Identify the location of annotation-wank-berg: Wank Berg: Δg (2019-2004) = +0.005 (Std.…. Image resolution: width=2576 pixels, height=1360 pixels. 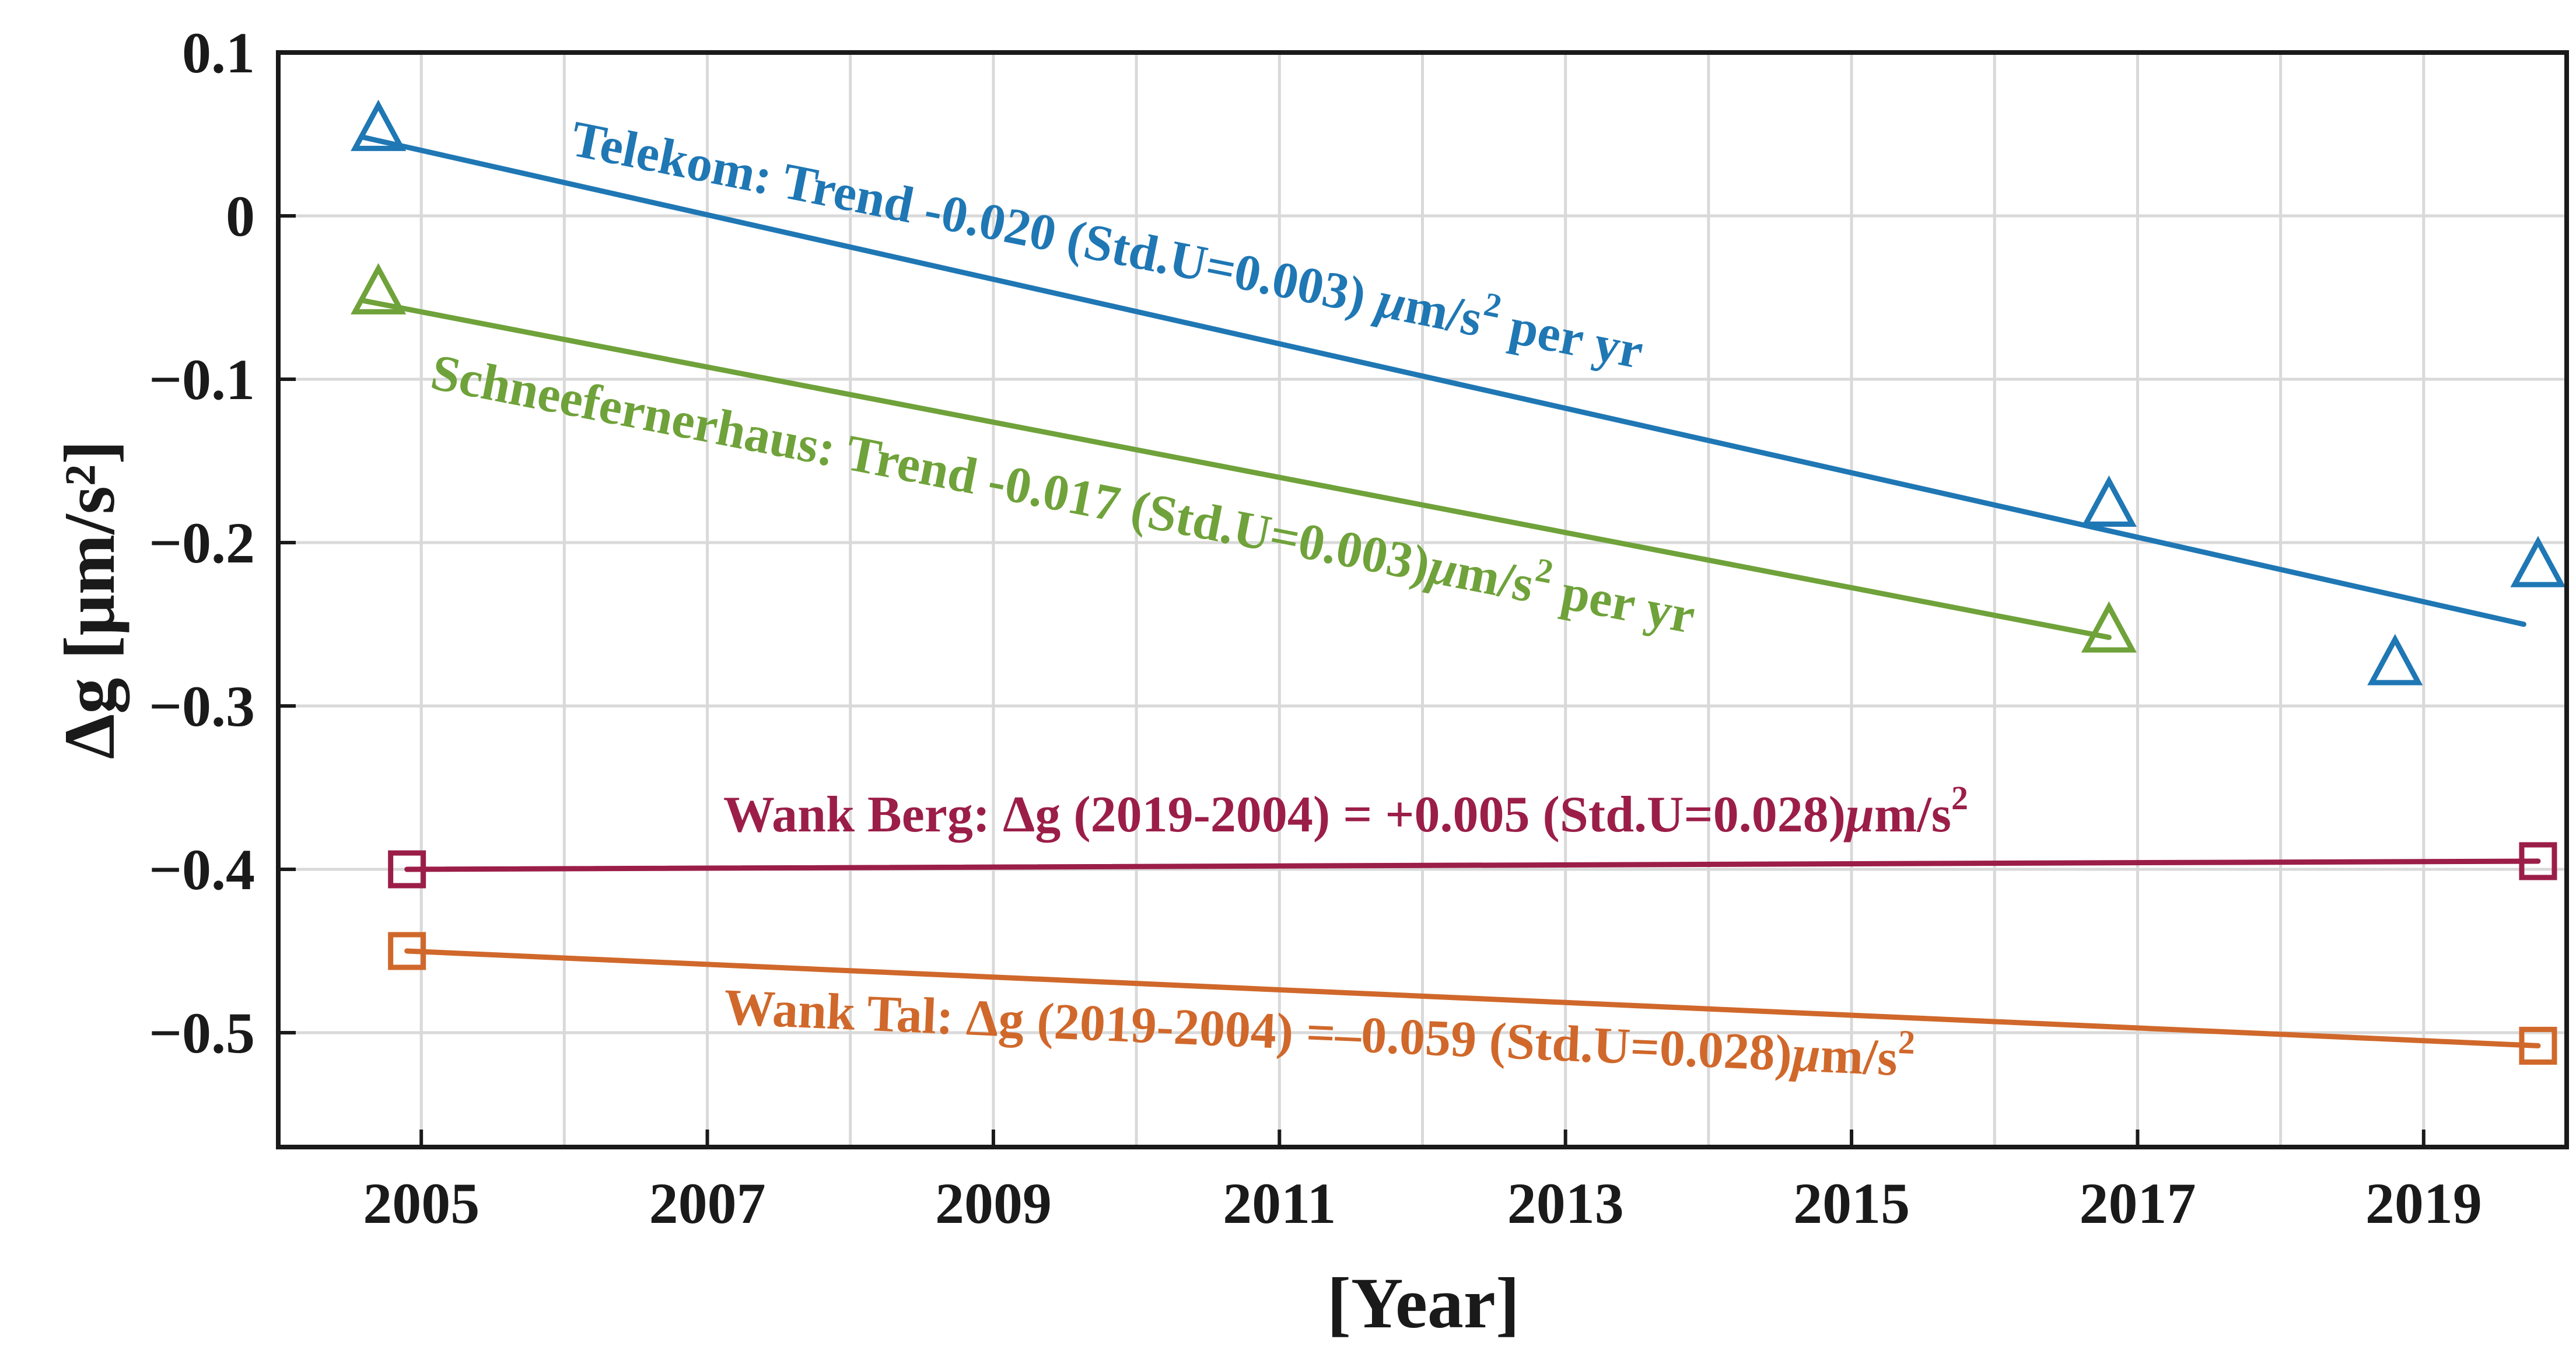
(1345, 811).